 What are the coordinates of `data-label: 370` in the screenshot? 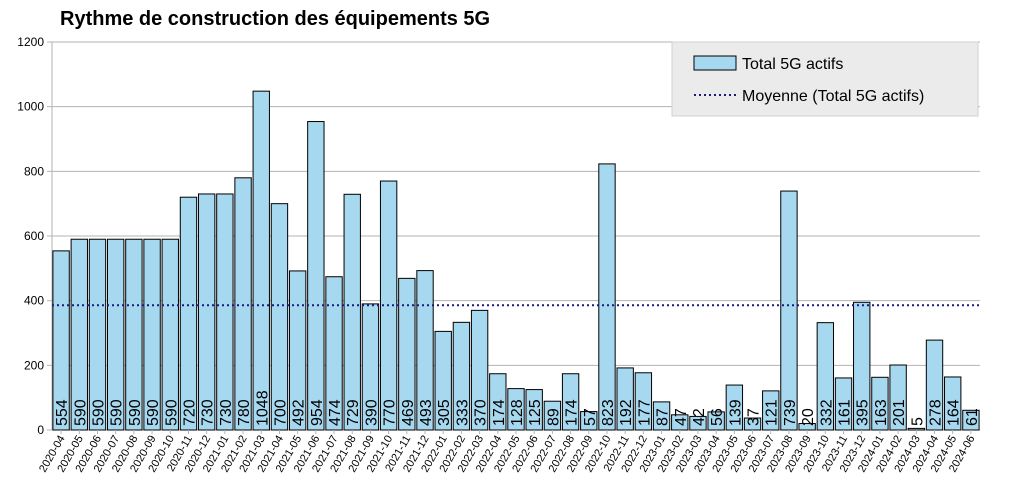 It's located at (481, 412).